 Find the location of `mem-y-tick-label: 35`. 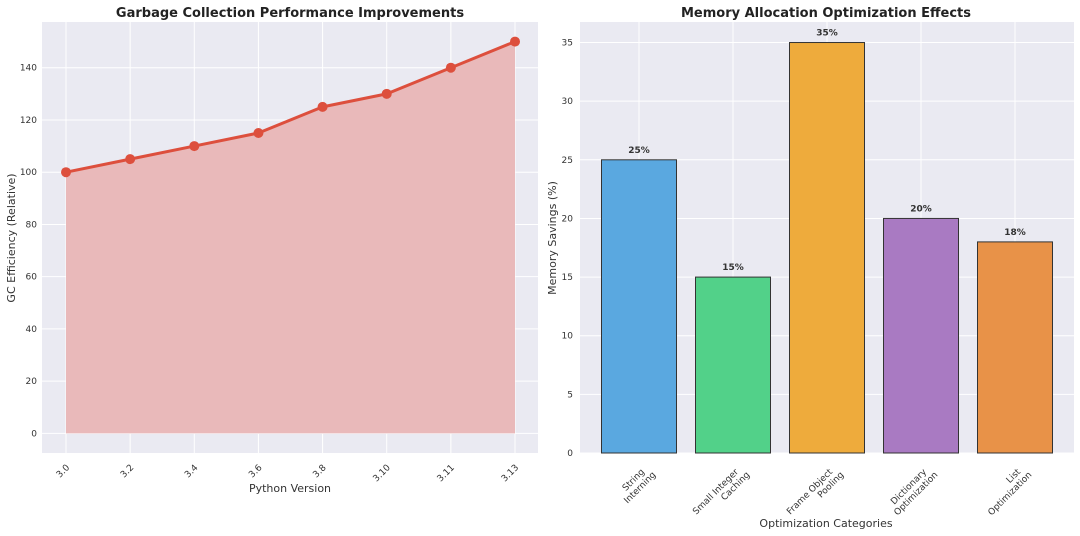

mem-y-tick-label: 35 is located at coordinates (567, 44).